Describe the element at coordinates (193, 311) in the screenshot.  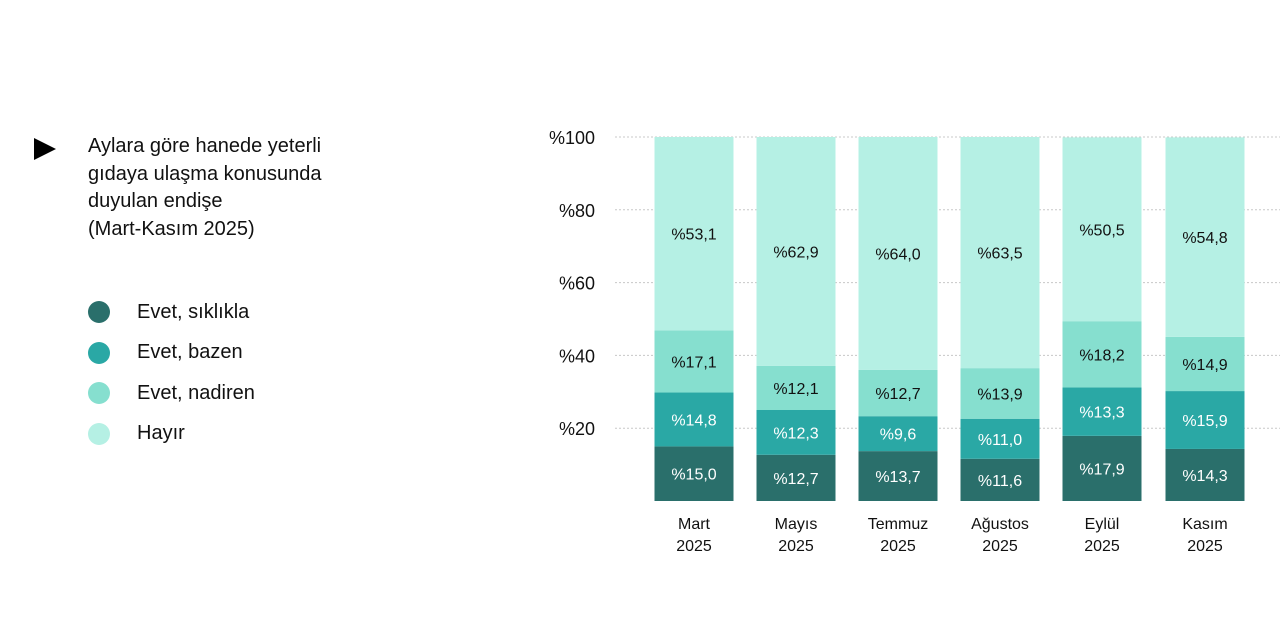
I see `legend-label: Evet, sıklıkla` at that location.